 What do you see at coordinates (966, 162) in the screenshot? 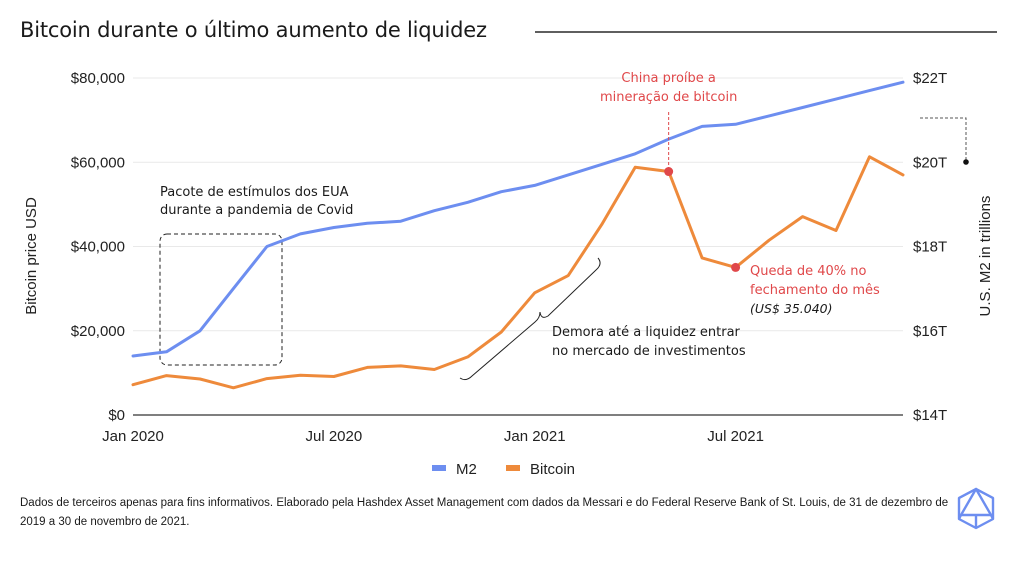
I see `right-axis-leader-dot` at bounding box center [966, 162].